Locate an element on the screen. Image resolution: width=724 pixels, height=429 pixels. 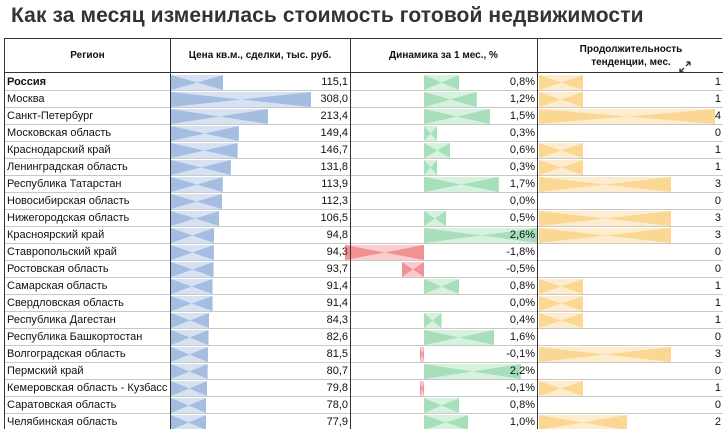
region-cell: Россия is located at coordinates (27, 82).